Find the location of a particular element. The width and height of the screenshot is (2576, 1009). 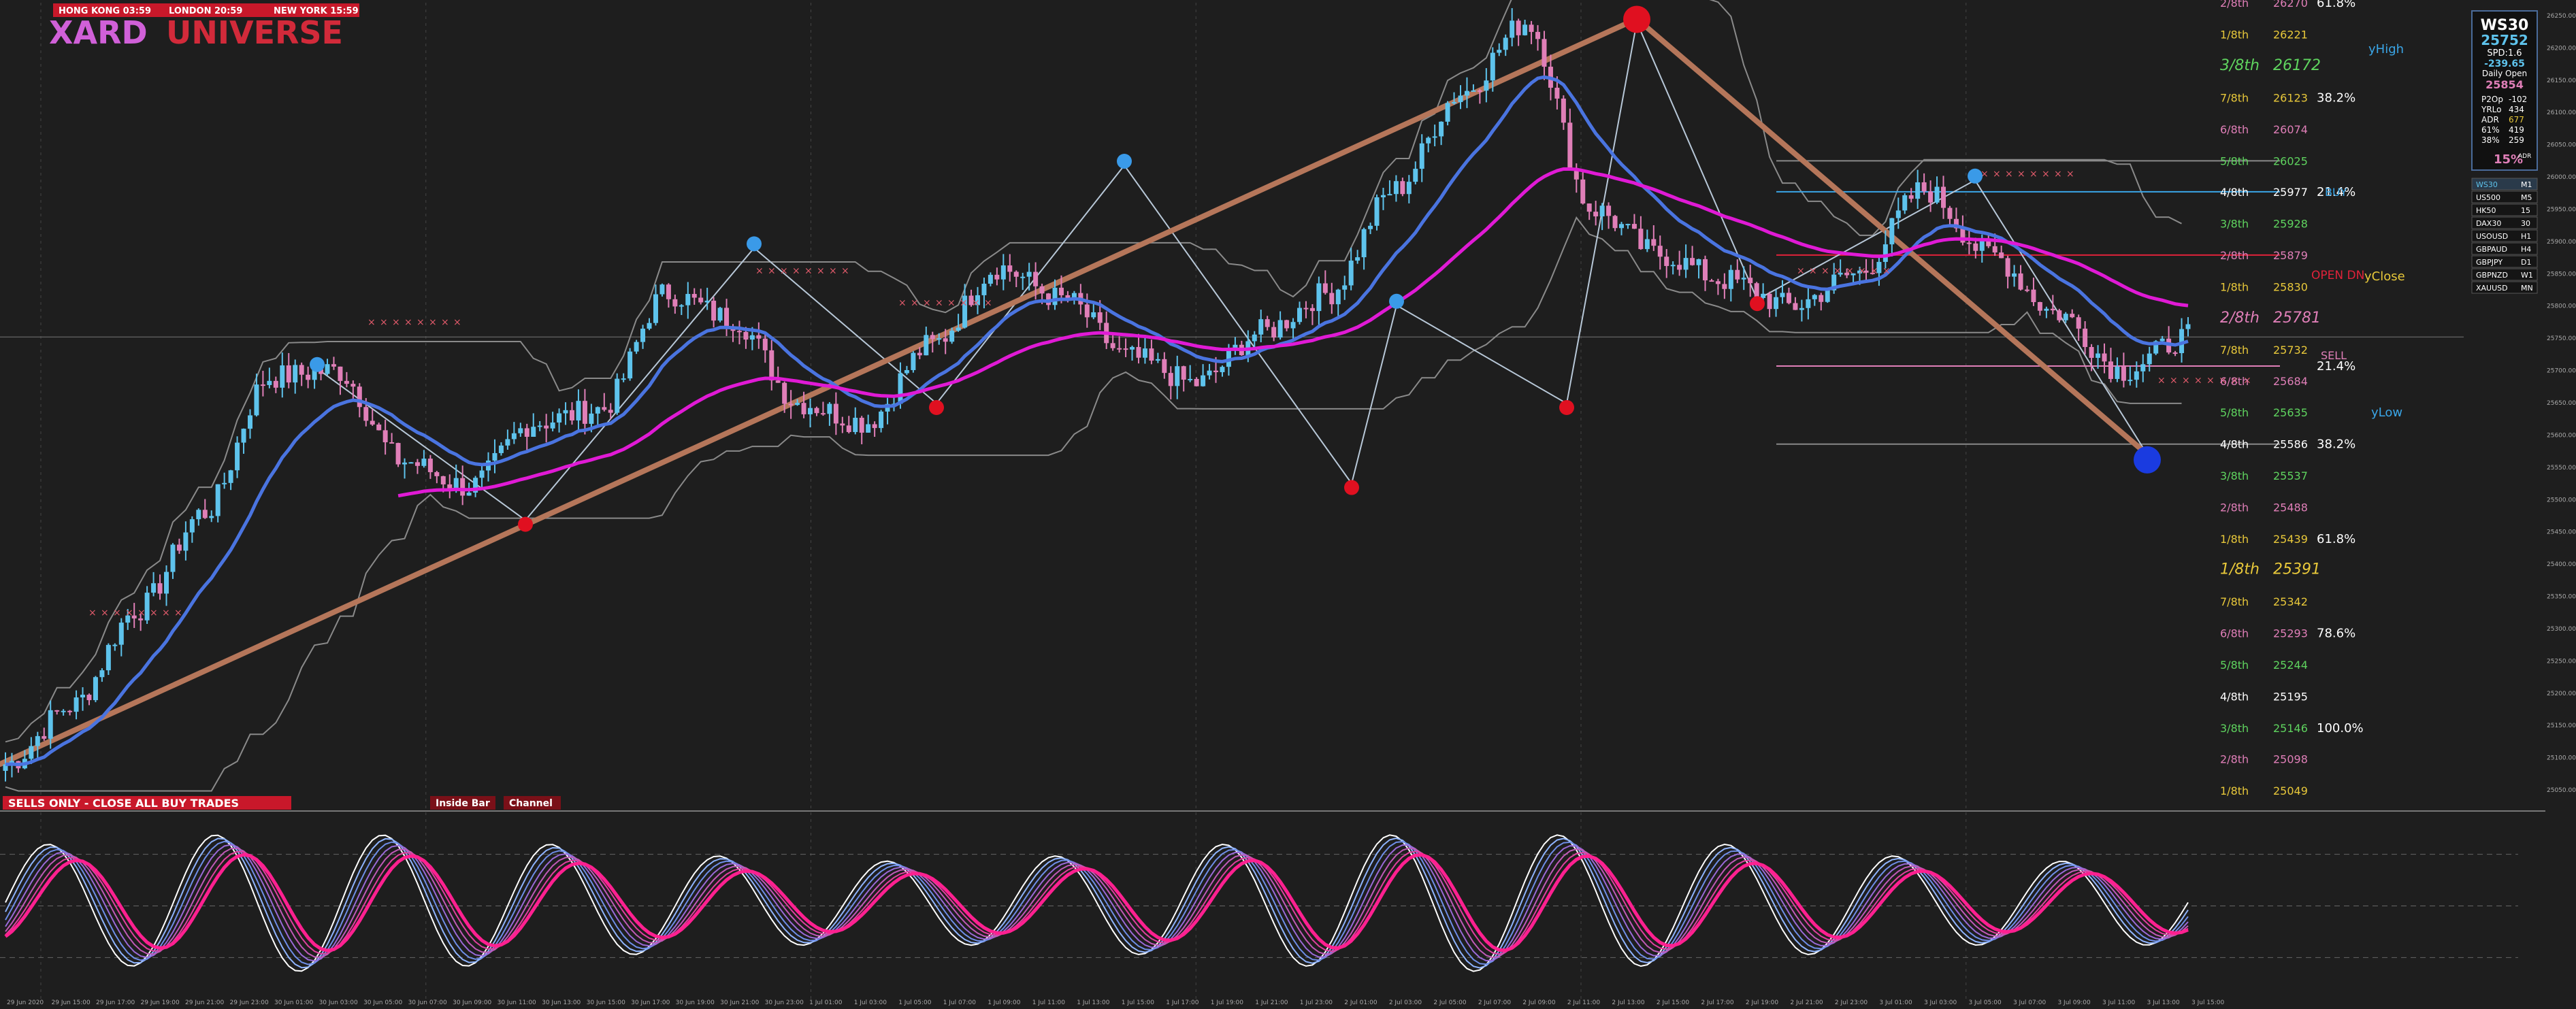

y-tick-label: 25150.00 is located at coordinates (2561, 726).